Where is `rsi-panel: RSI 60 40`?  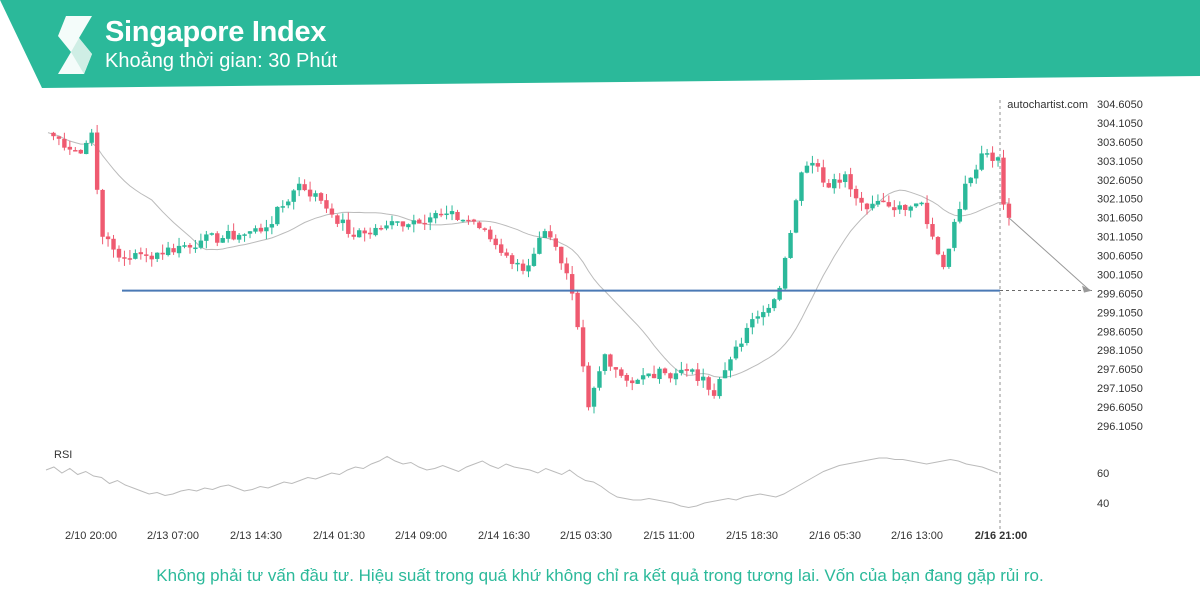 rsi-panel: RSI 60 40 is located at coordinates (577, 479).